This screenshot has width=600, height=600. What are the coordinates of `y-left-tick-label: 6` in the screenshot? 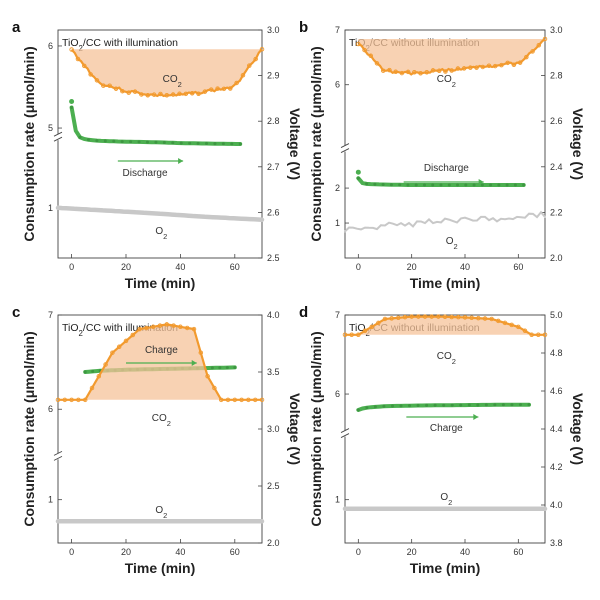 It's located at (337, 394).